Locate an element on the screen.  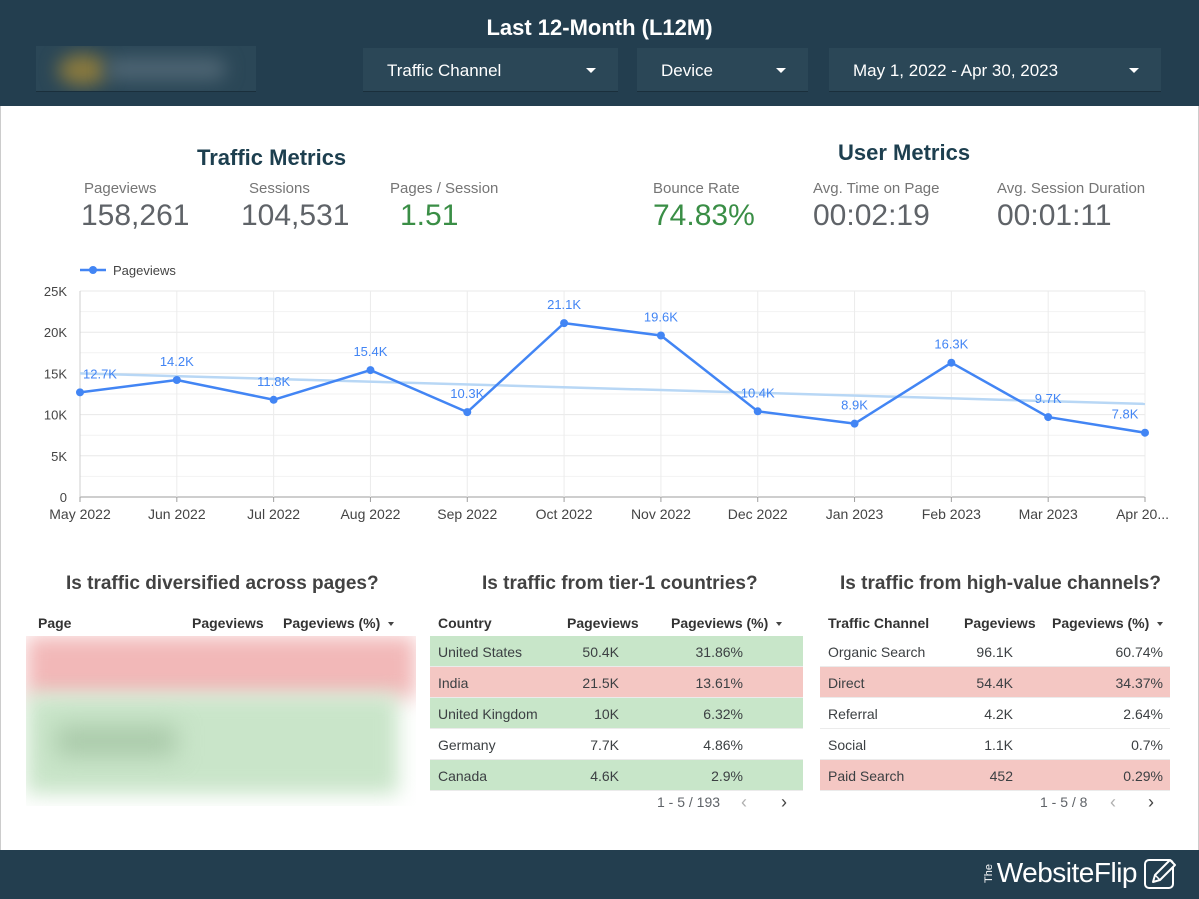
cell-pageviews: 96.1K is located at coordinates (994, 652).